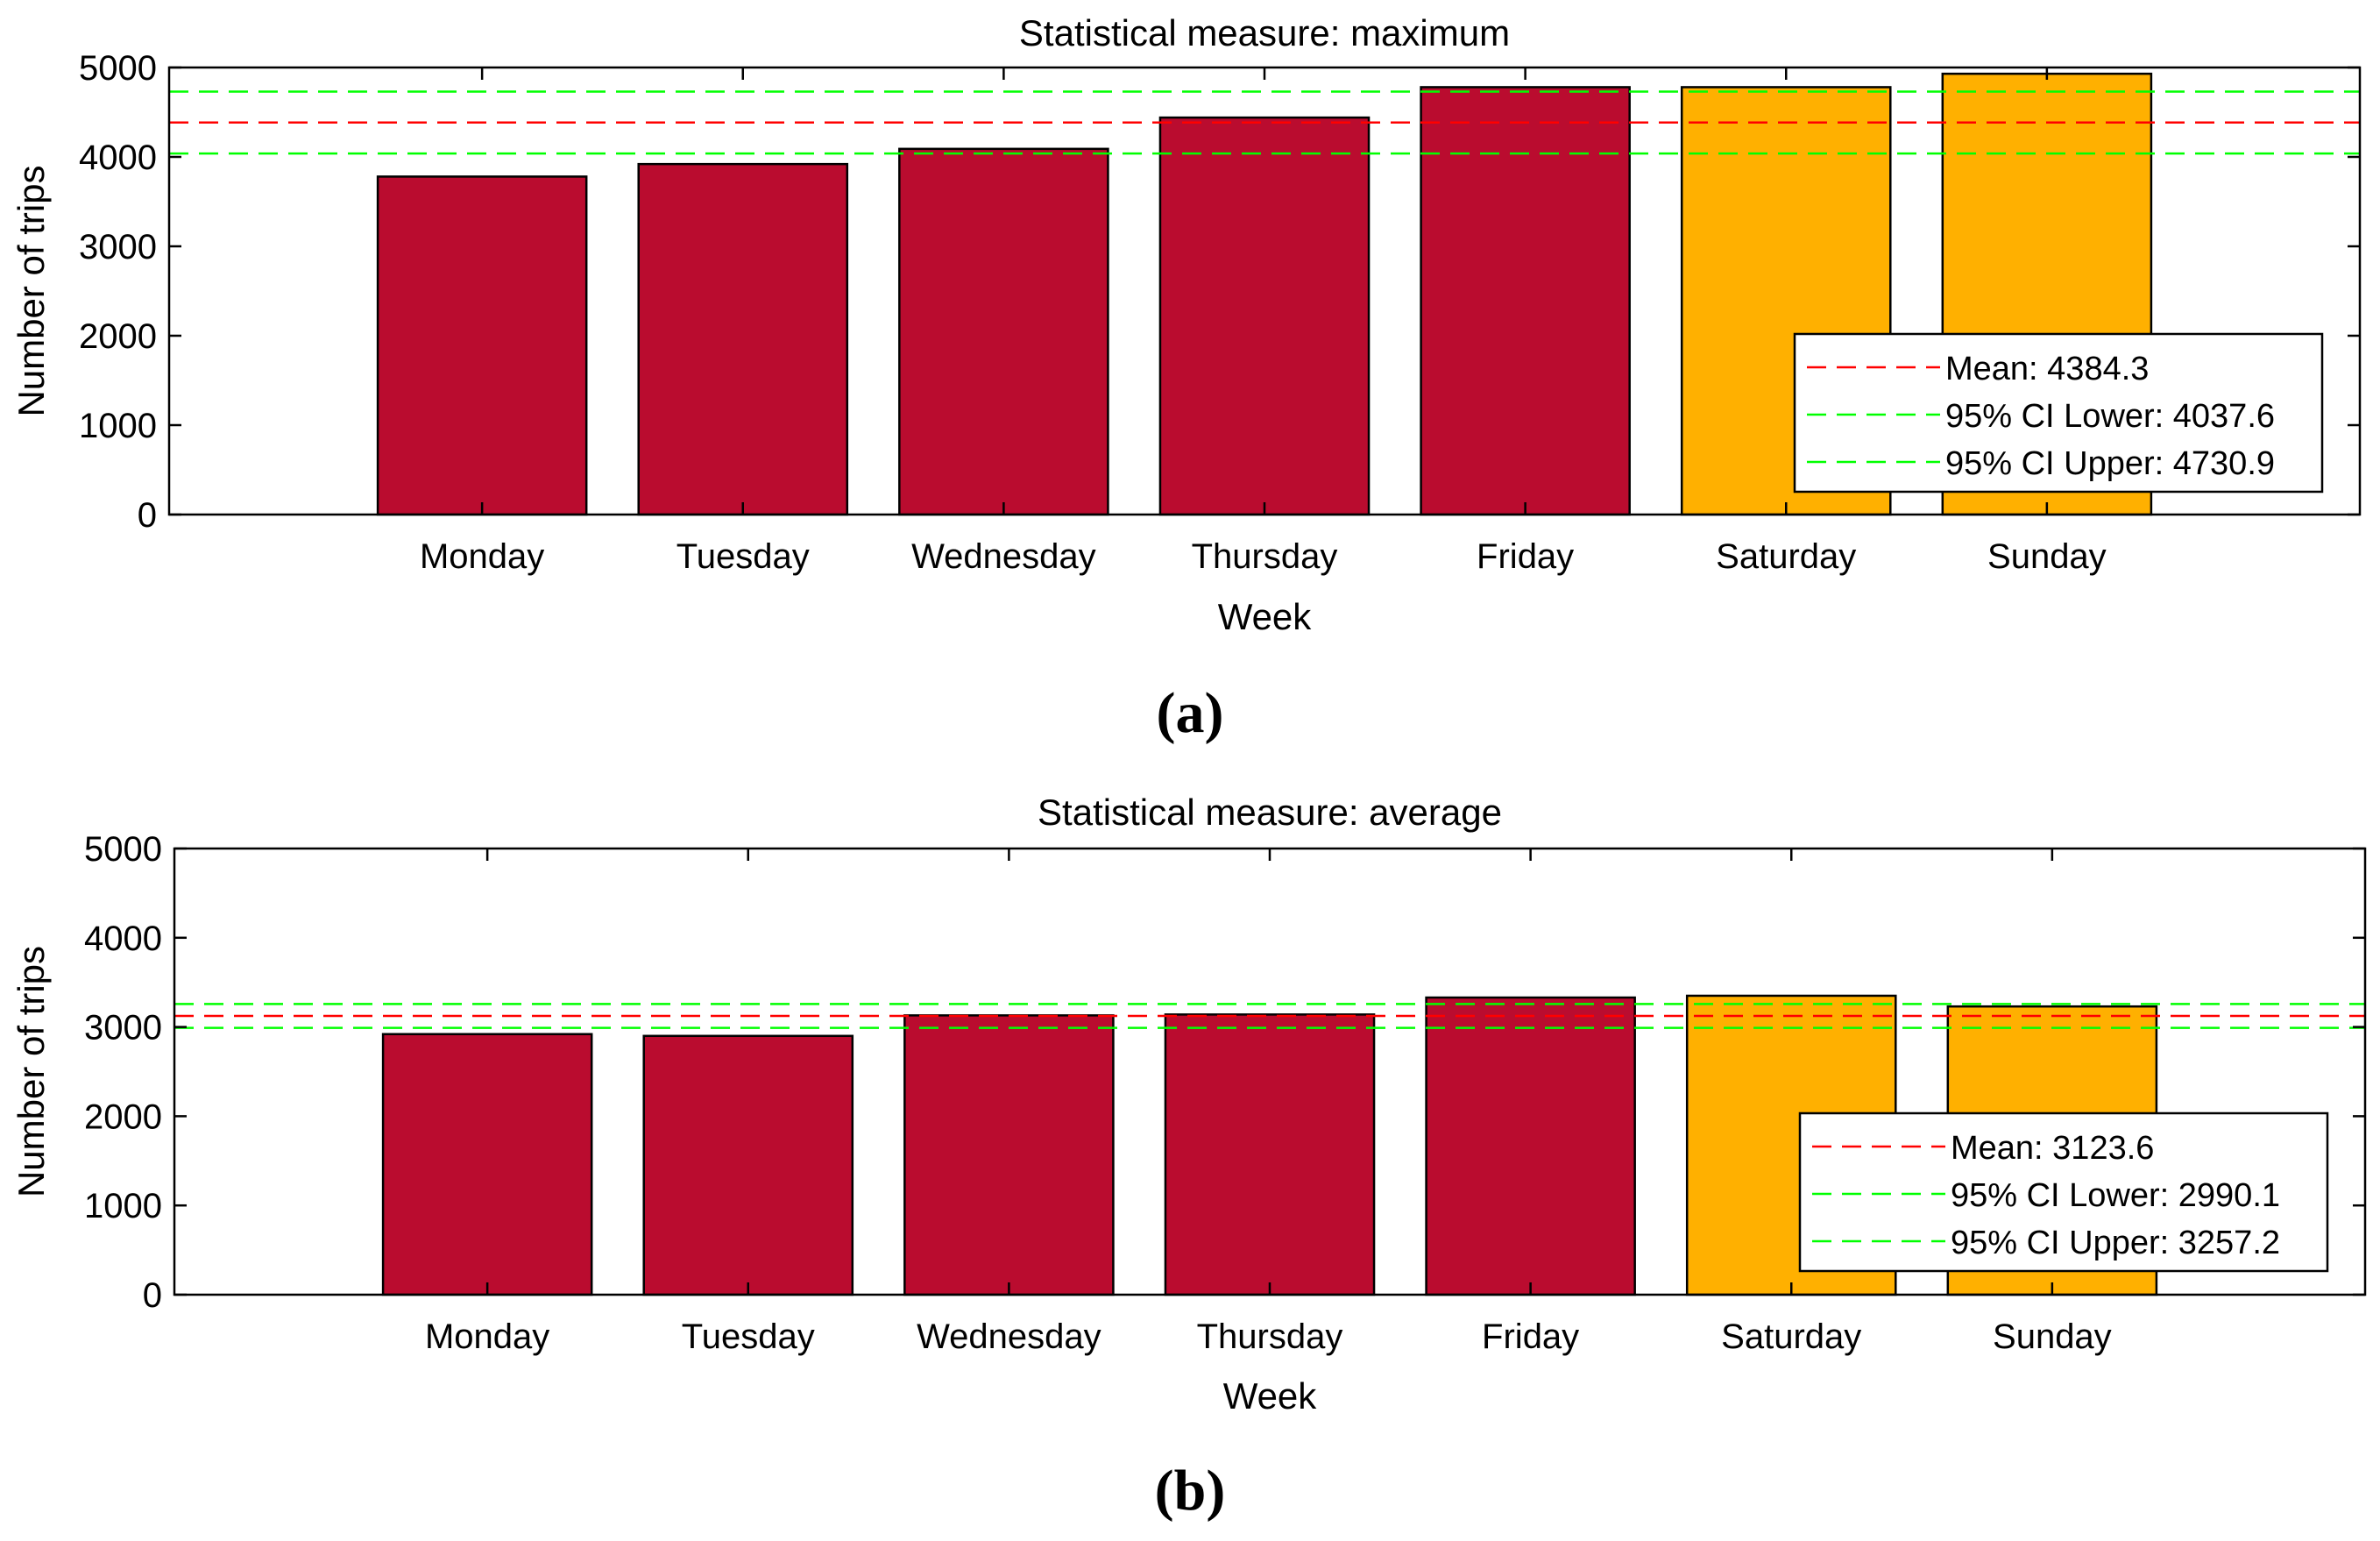 The width and height of the screenshot is (2380, 1541). Describe the element at coordinates (2115, 1243) in the screenshot. I see `legend-entry: 95% CI Upper: 3257.2` at that location.